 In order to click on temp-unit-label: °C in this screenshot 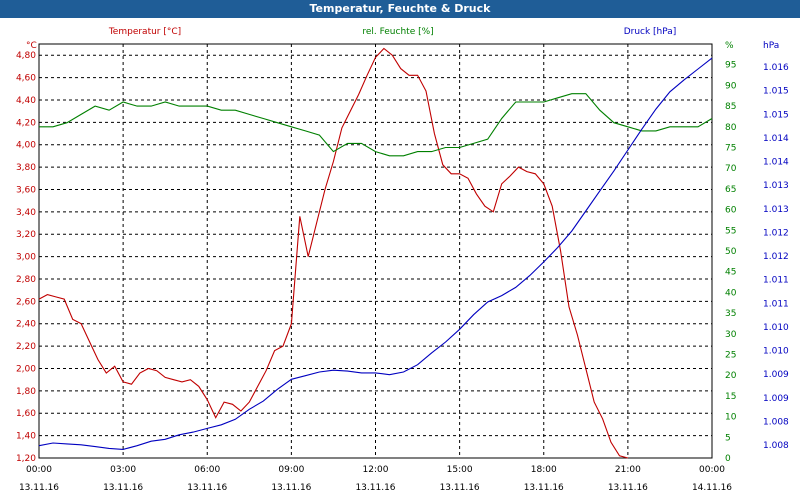, I will do `click(31, 46)`.